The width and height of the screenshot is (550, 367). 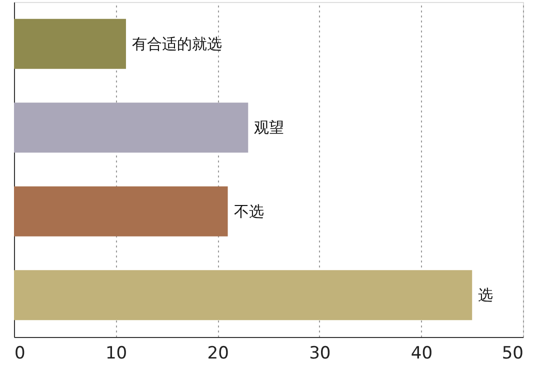 What do you see at coordinates (513, 354) in the screenshot?
I see `x-tick-label: 50` at bounding box center [513, 354].